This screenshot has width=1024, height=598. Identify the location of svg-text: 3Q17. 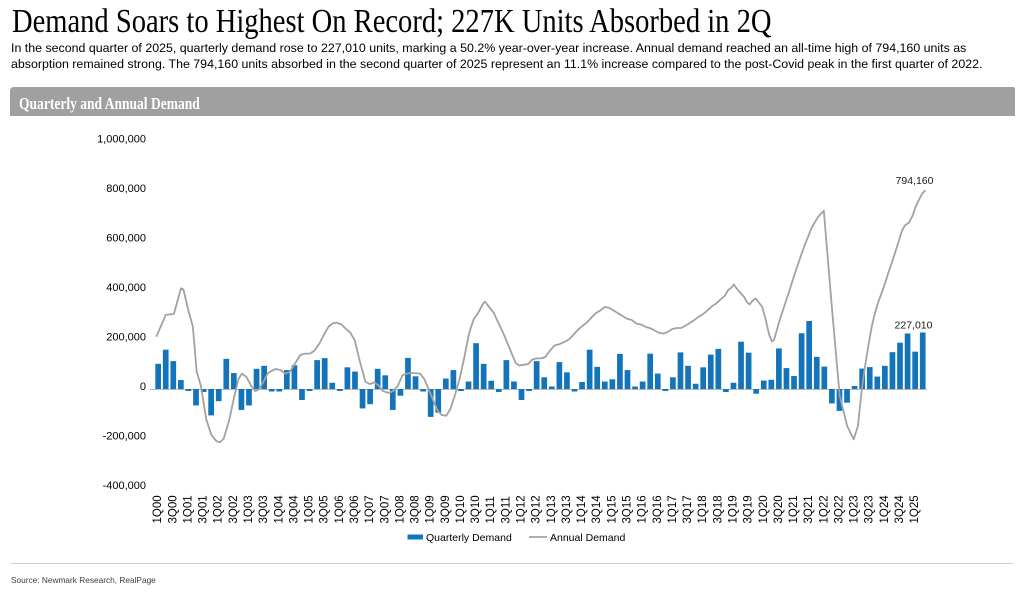
(688, 509).